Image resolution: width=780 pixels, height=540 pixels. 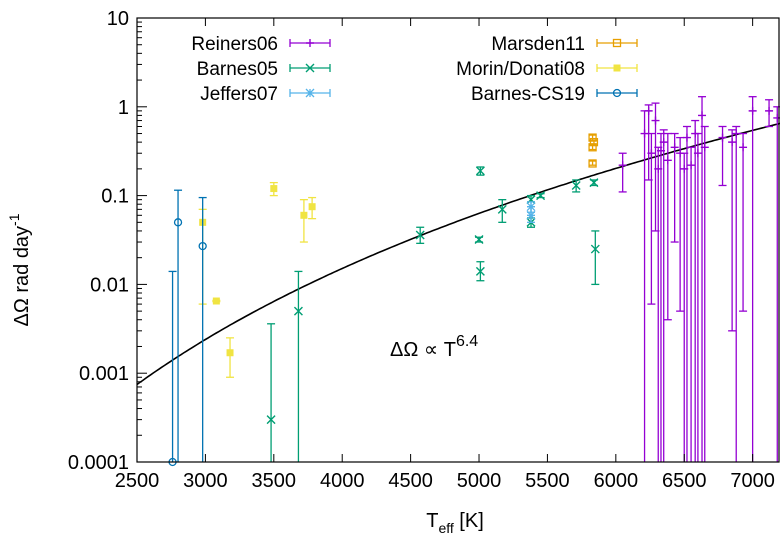 What do you see at coordinates (684, 481) in the screenshot?
I see `x-tick-label: 6500` at bounding box center [684, 481].